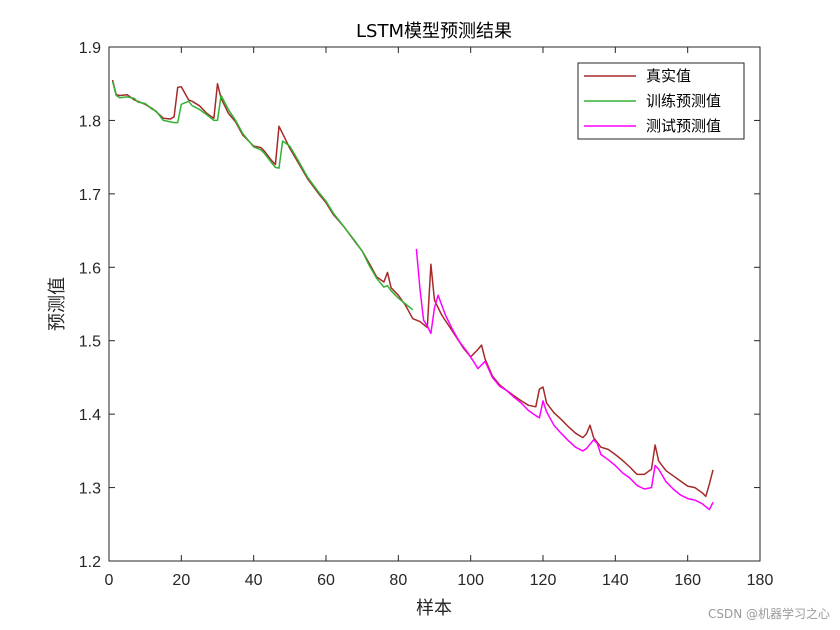 This screenshot has height=630, width=840. What do you see at coordinates (687, 580) in the screenshot?
I see `x-tick-label: 160` at bounding box center [687, 580].